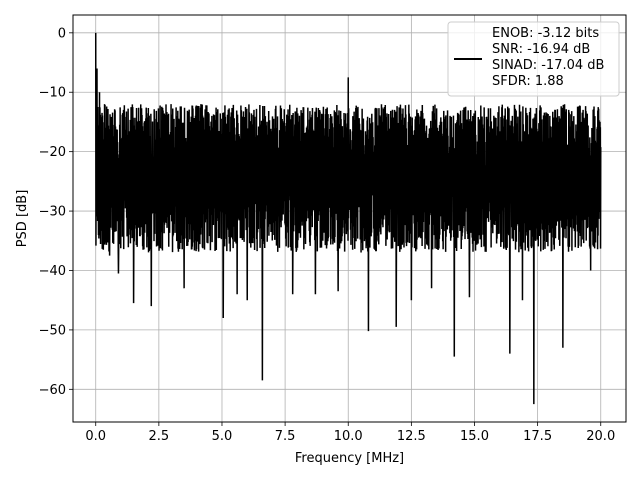 This screenshot has height=480, width=640. Describe the element at coordinates (22, 219) in the screenshot. I see `y-axis-label: PSD [dB]` at that location.